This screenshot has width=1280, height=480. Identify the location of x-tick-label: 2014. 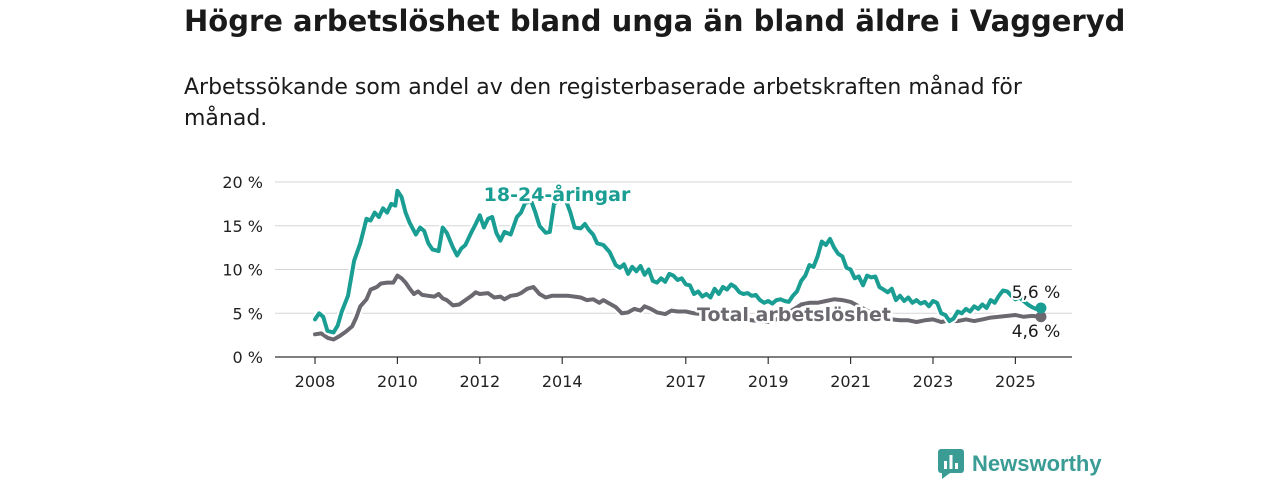
(562, 381).